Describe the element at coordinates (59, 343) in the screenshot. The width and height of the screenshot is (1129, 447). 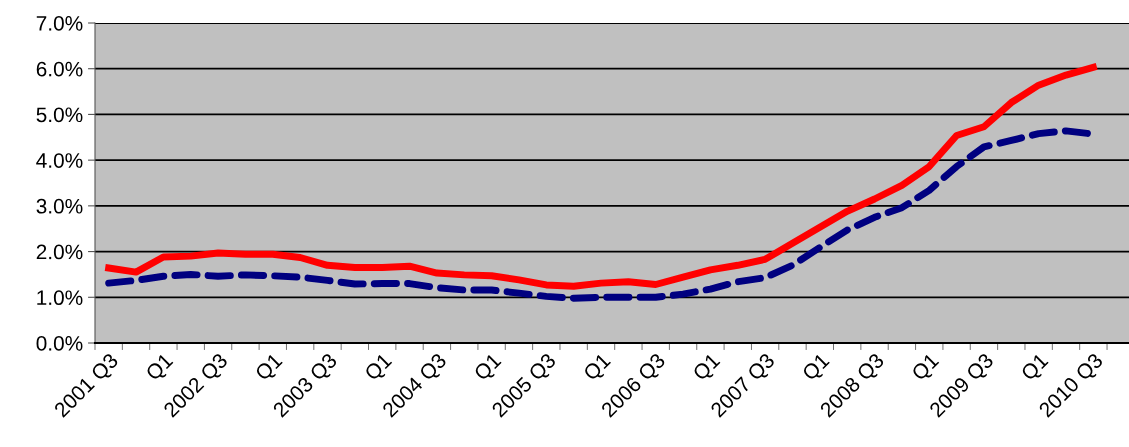
I see `y-tick-label: 0.0%` at that location.